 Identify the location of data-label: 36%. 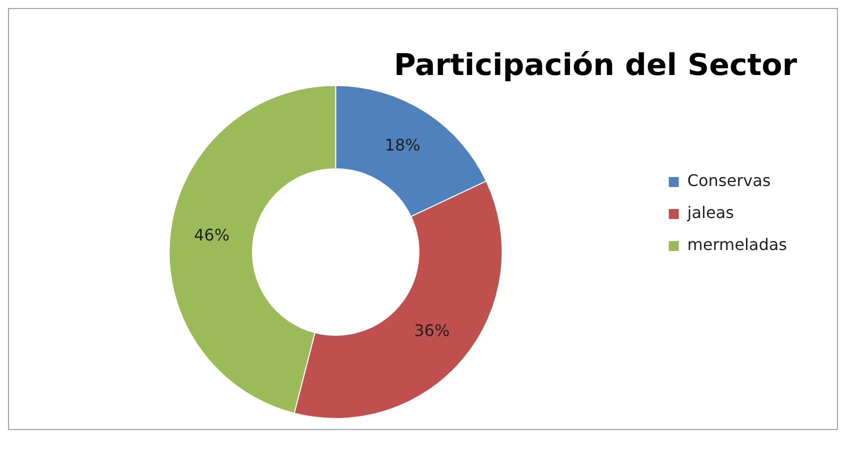
(432, 330).